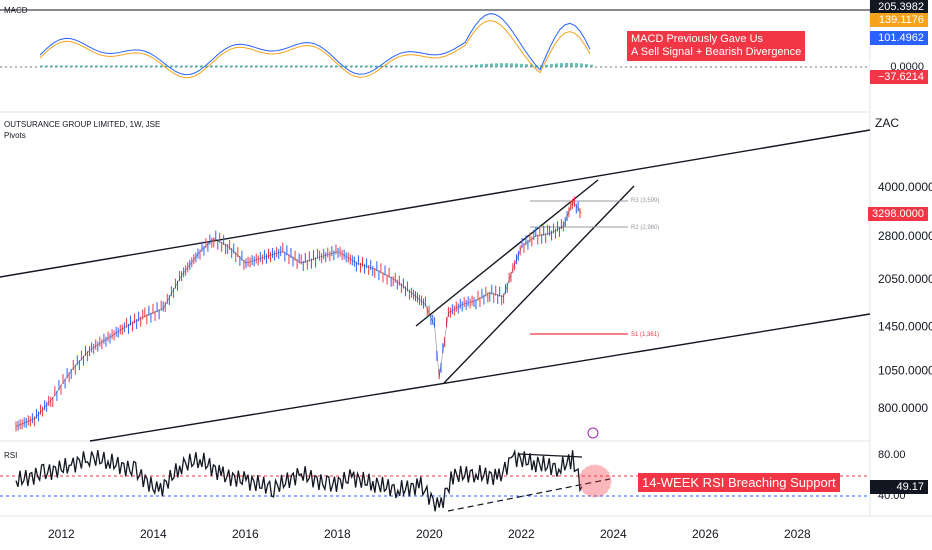 This screenshot has width=932, height=550. What do you see at coordinates (899, 20) in the screenshot?
I see `macd-signal-tag: 139.1176` at bounding box center [899, 20].